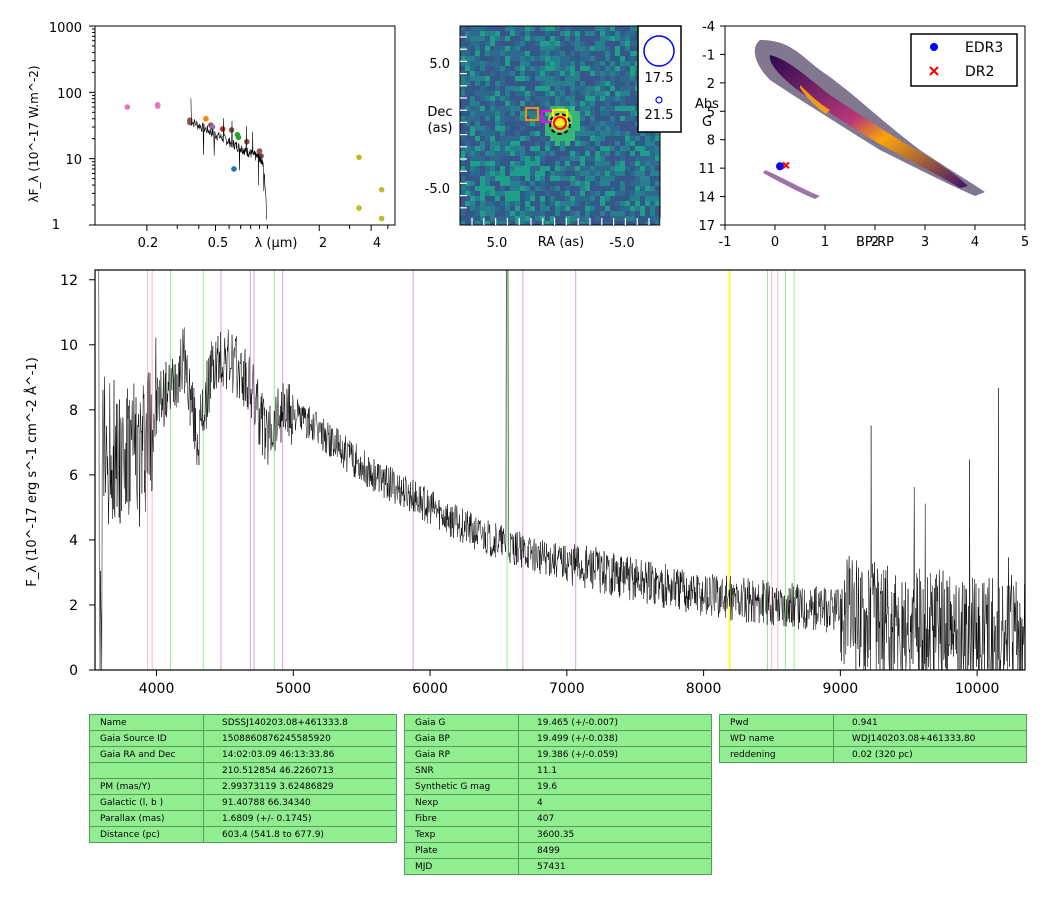  Describe the element at coordinates (934, 47) in the screenshot. I see `legend-edr3-marker` at that location.